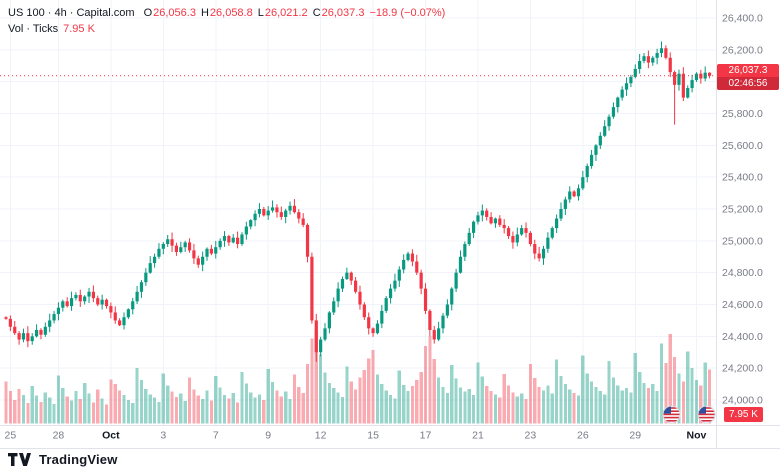 This screenshot has height=470, width=780. I want to click on svg-text: 24,800.0, so click(742, 273).